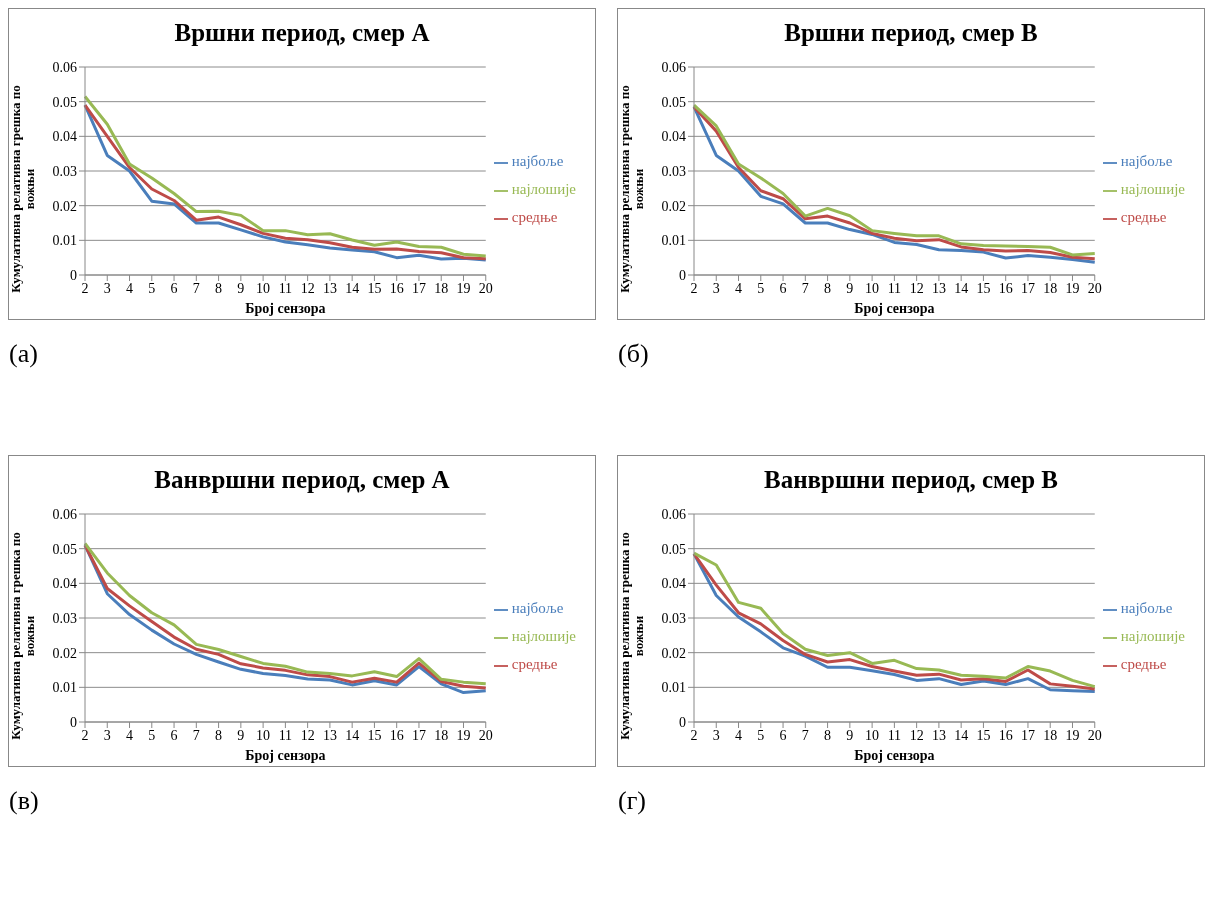  Describe the element at coordinates (24, 801) in the screenshot. I see `text: (в)` at that location.